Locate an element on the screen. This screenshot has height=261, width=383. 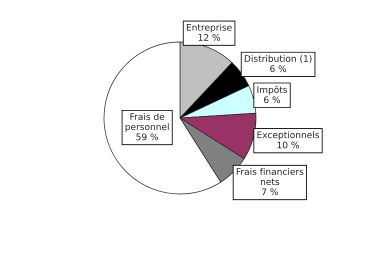
data-label: 7 % is located at coordinates (270, 192).